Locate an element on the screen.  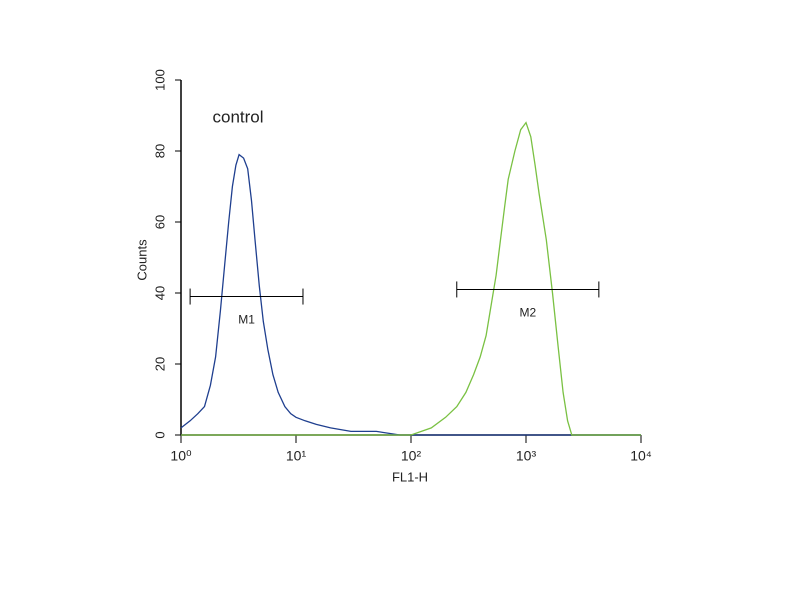
y-tick-label: 100 is located at coordinates (159, 80).